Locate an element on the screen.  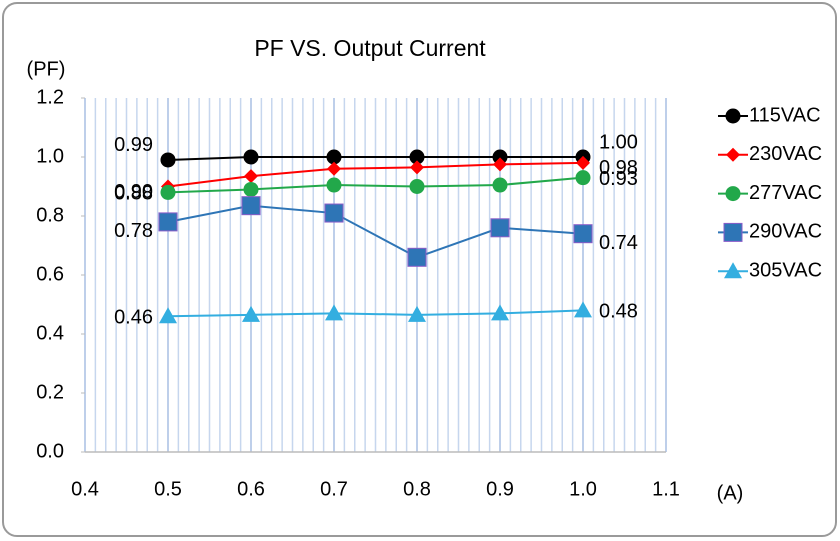
data-label: 0.74 is located at coordinates (618, 243).